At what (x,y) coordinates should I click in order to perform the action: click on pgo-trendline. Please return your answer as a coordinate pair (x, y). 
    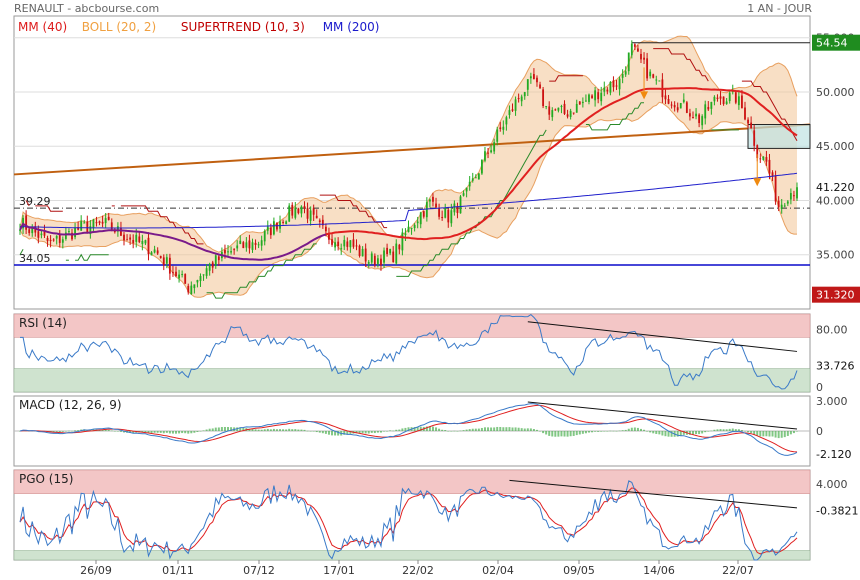
    Looking at the image, I should click on (653, 494).